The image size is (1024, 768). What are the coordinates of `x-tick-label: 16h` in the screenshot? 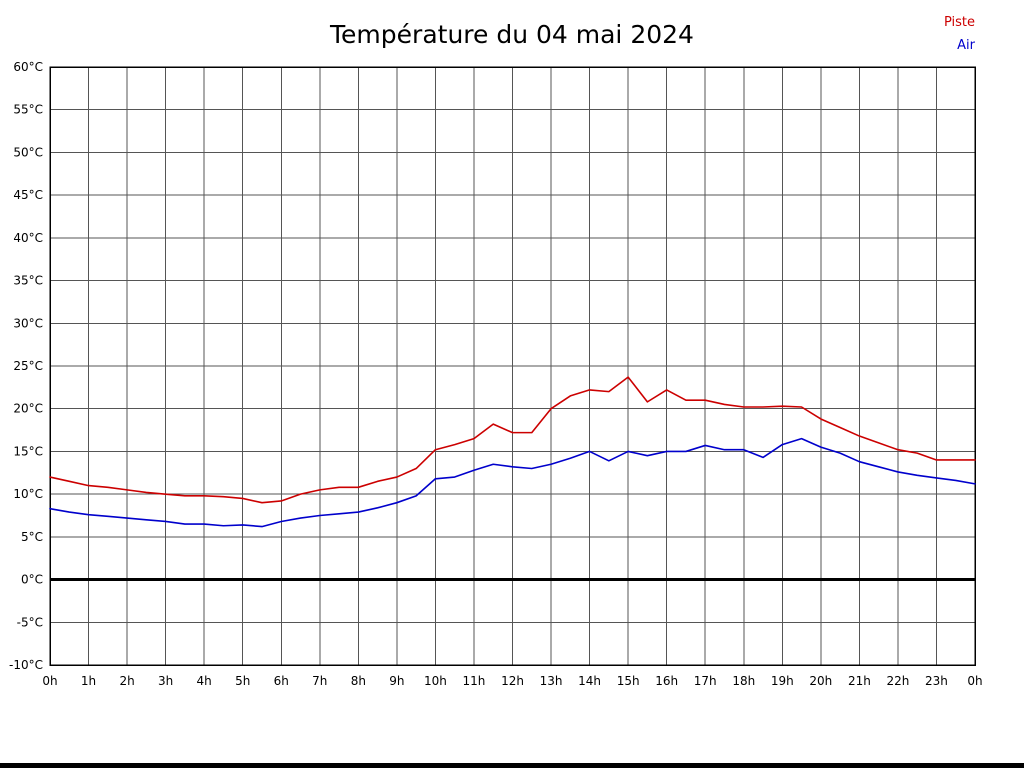 It's located at (666, 681).